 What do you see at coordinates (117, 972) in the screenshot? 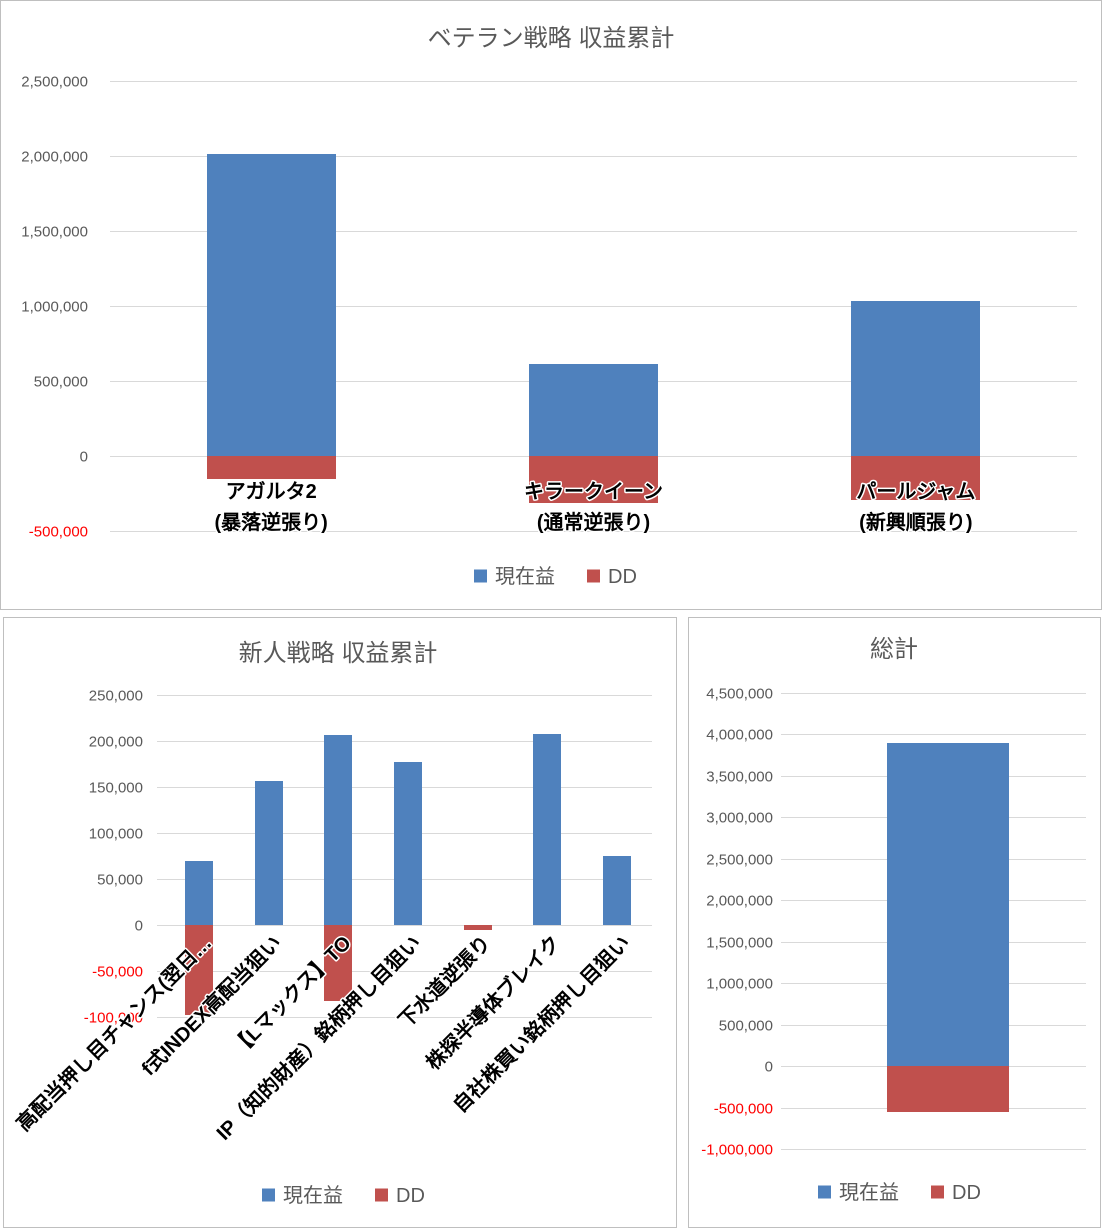
I see `y-tick-label: -50,000` at bounding box center [117, 972].